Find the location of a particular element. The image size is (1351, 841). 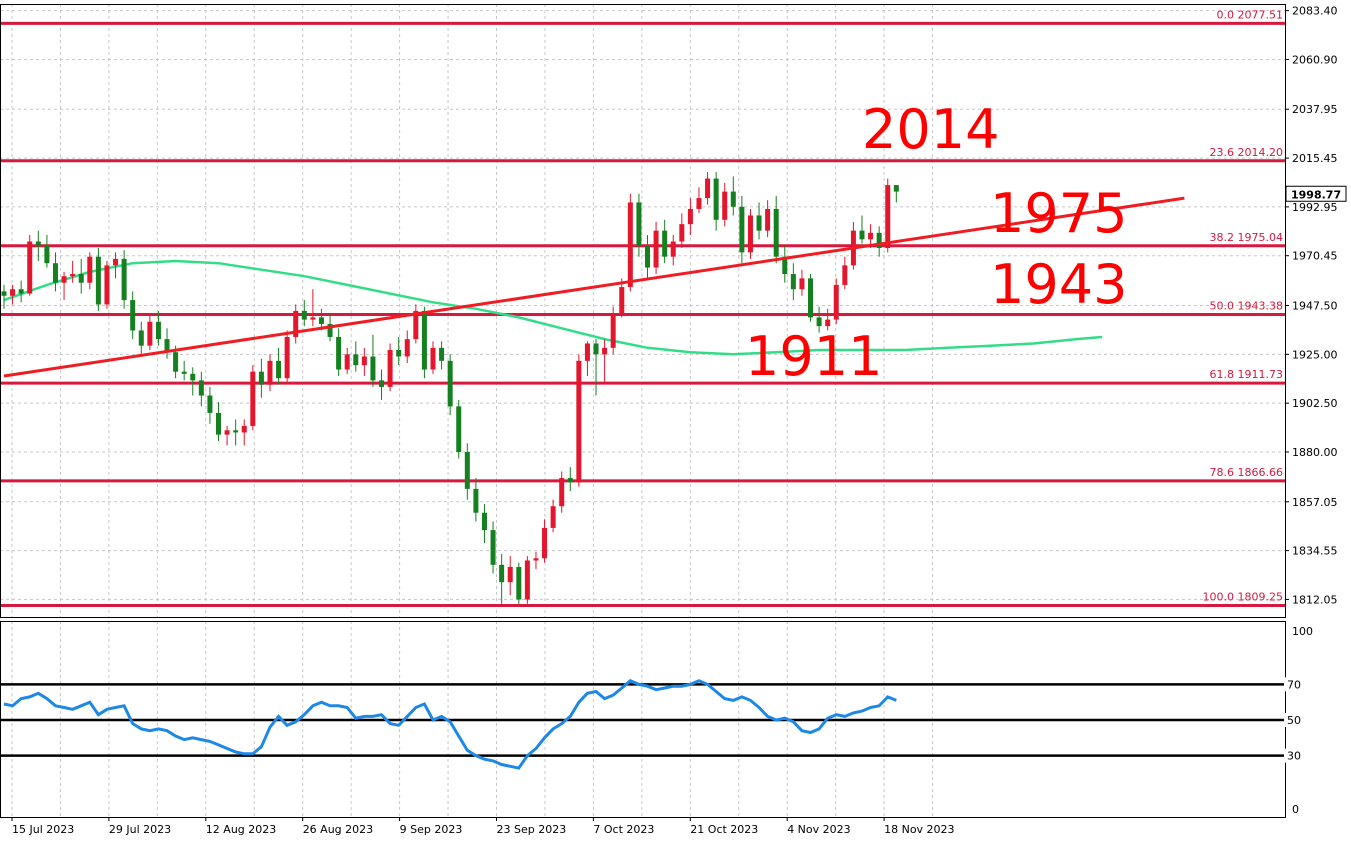

x-tick-label: 26 Aug 2023 is located at coordinates (338, 829).